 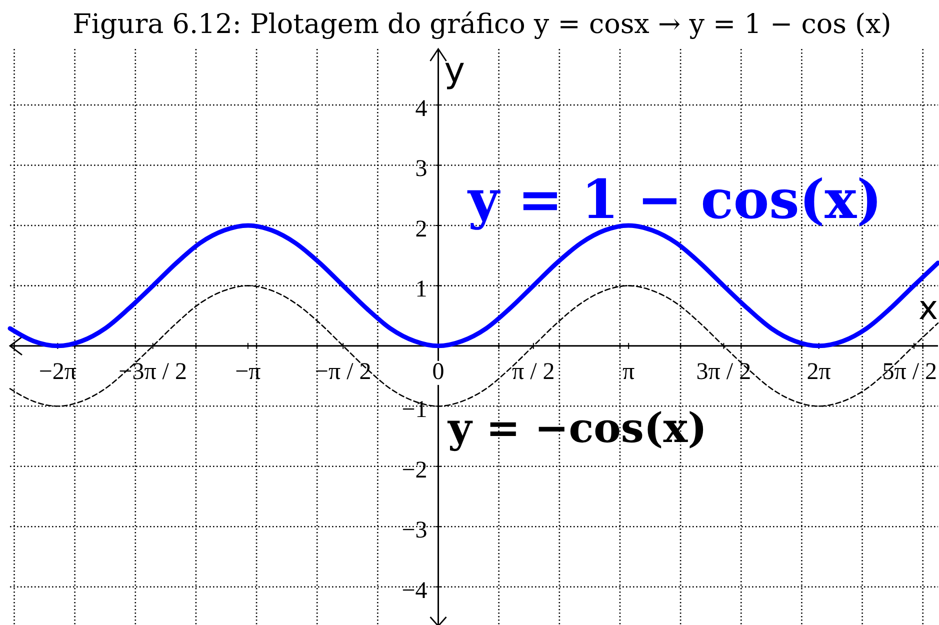 I want to click on x-tick-label: −π, so click(x=248, y=371).